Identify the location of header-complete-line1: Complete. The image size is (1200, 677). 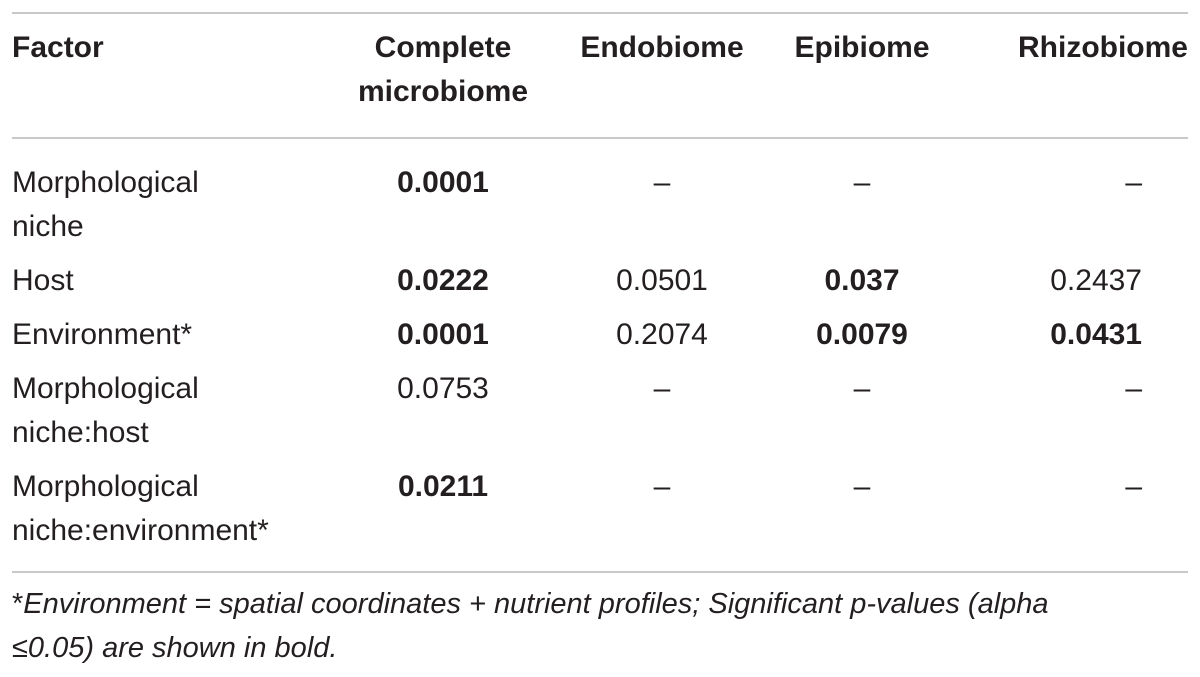
(443, 47).